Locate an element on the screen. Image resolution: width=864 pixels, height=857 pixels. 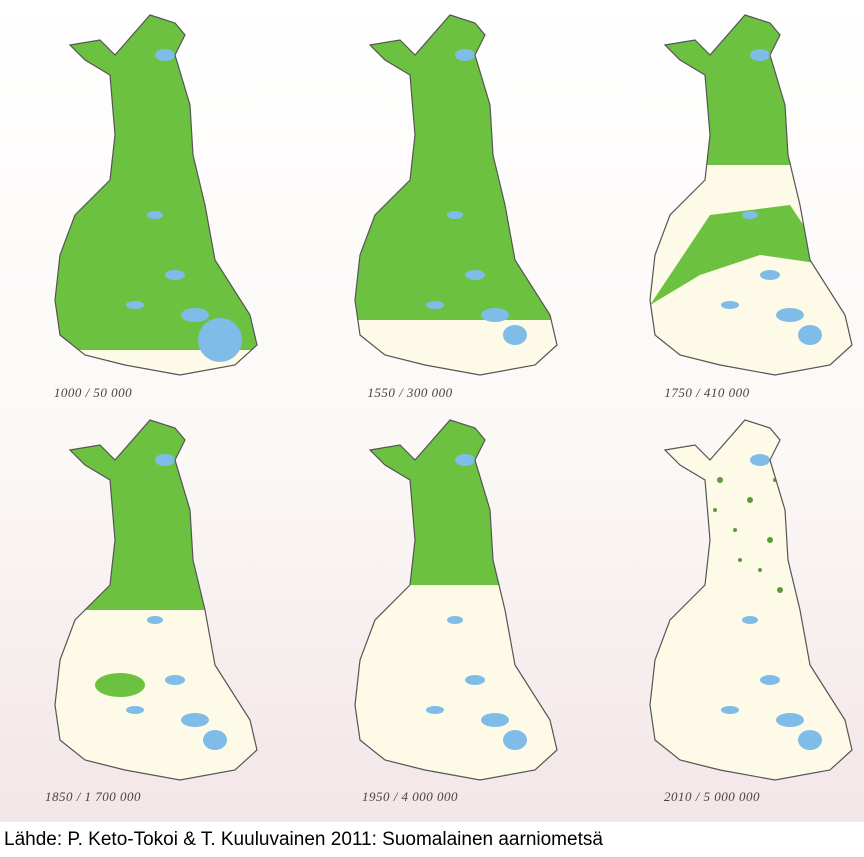
map-caption: 1950 / 4 000 000 is located at coordinates (410, 796).